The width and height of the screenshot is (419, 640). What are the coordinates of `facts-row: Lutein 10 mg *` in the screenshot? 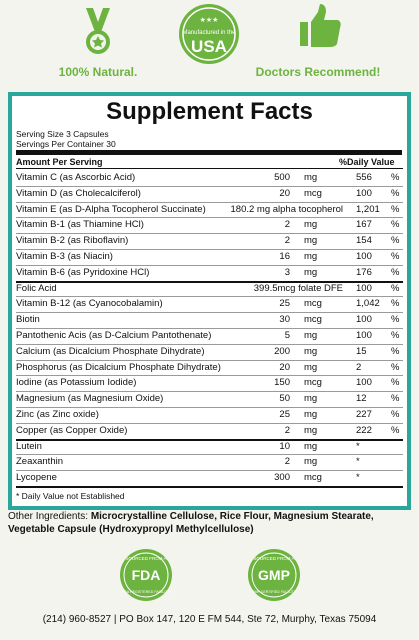 It's located at (209, 447).